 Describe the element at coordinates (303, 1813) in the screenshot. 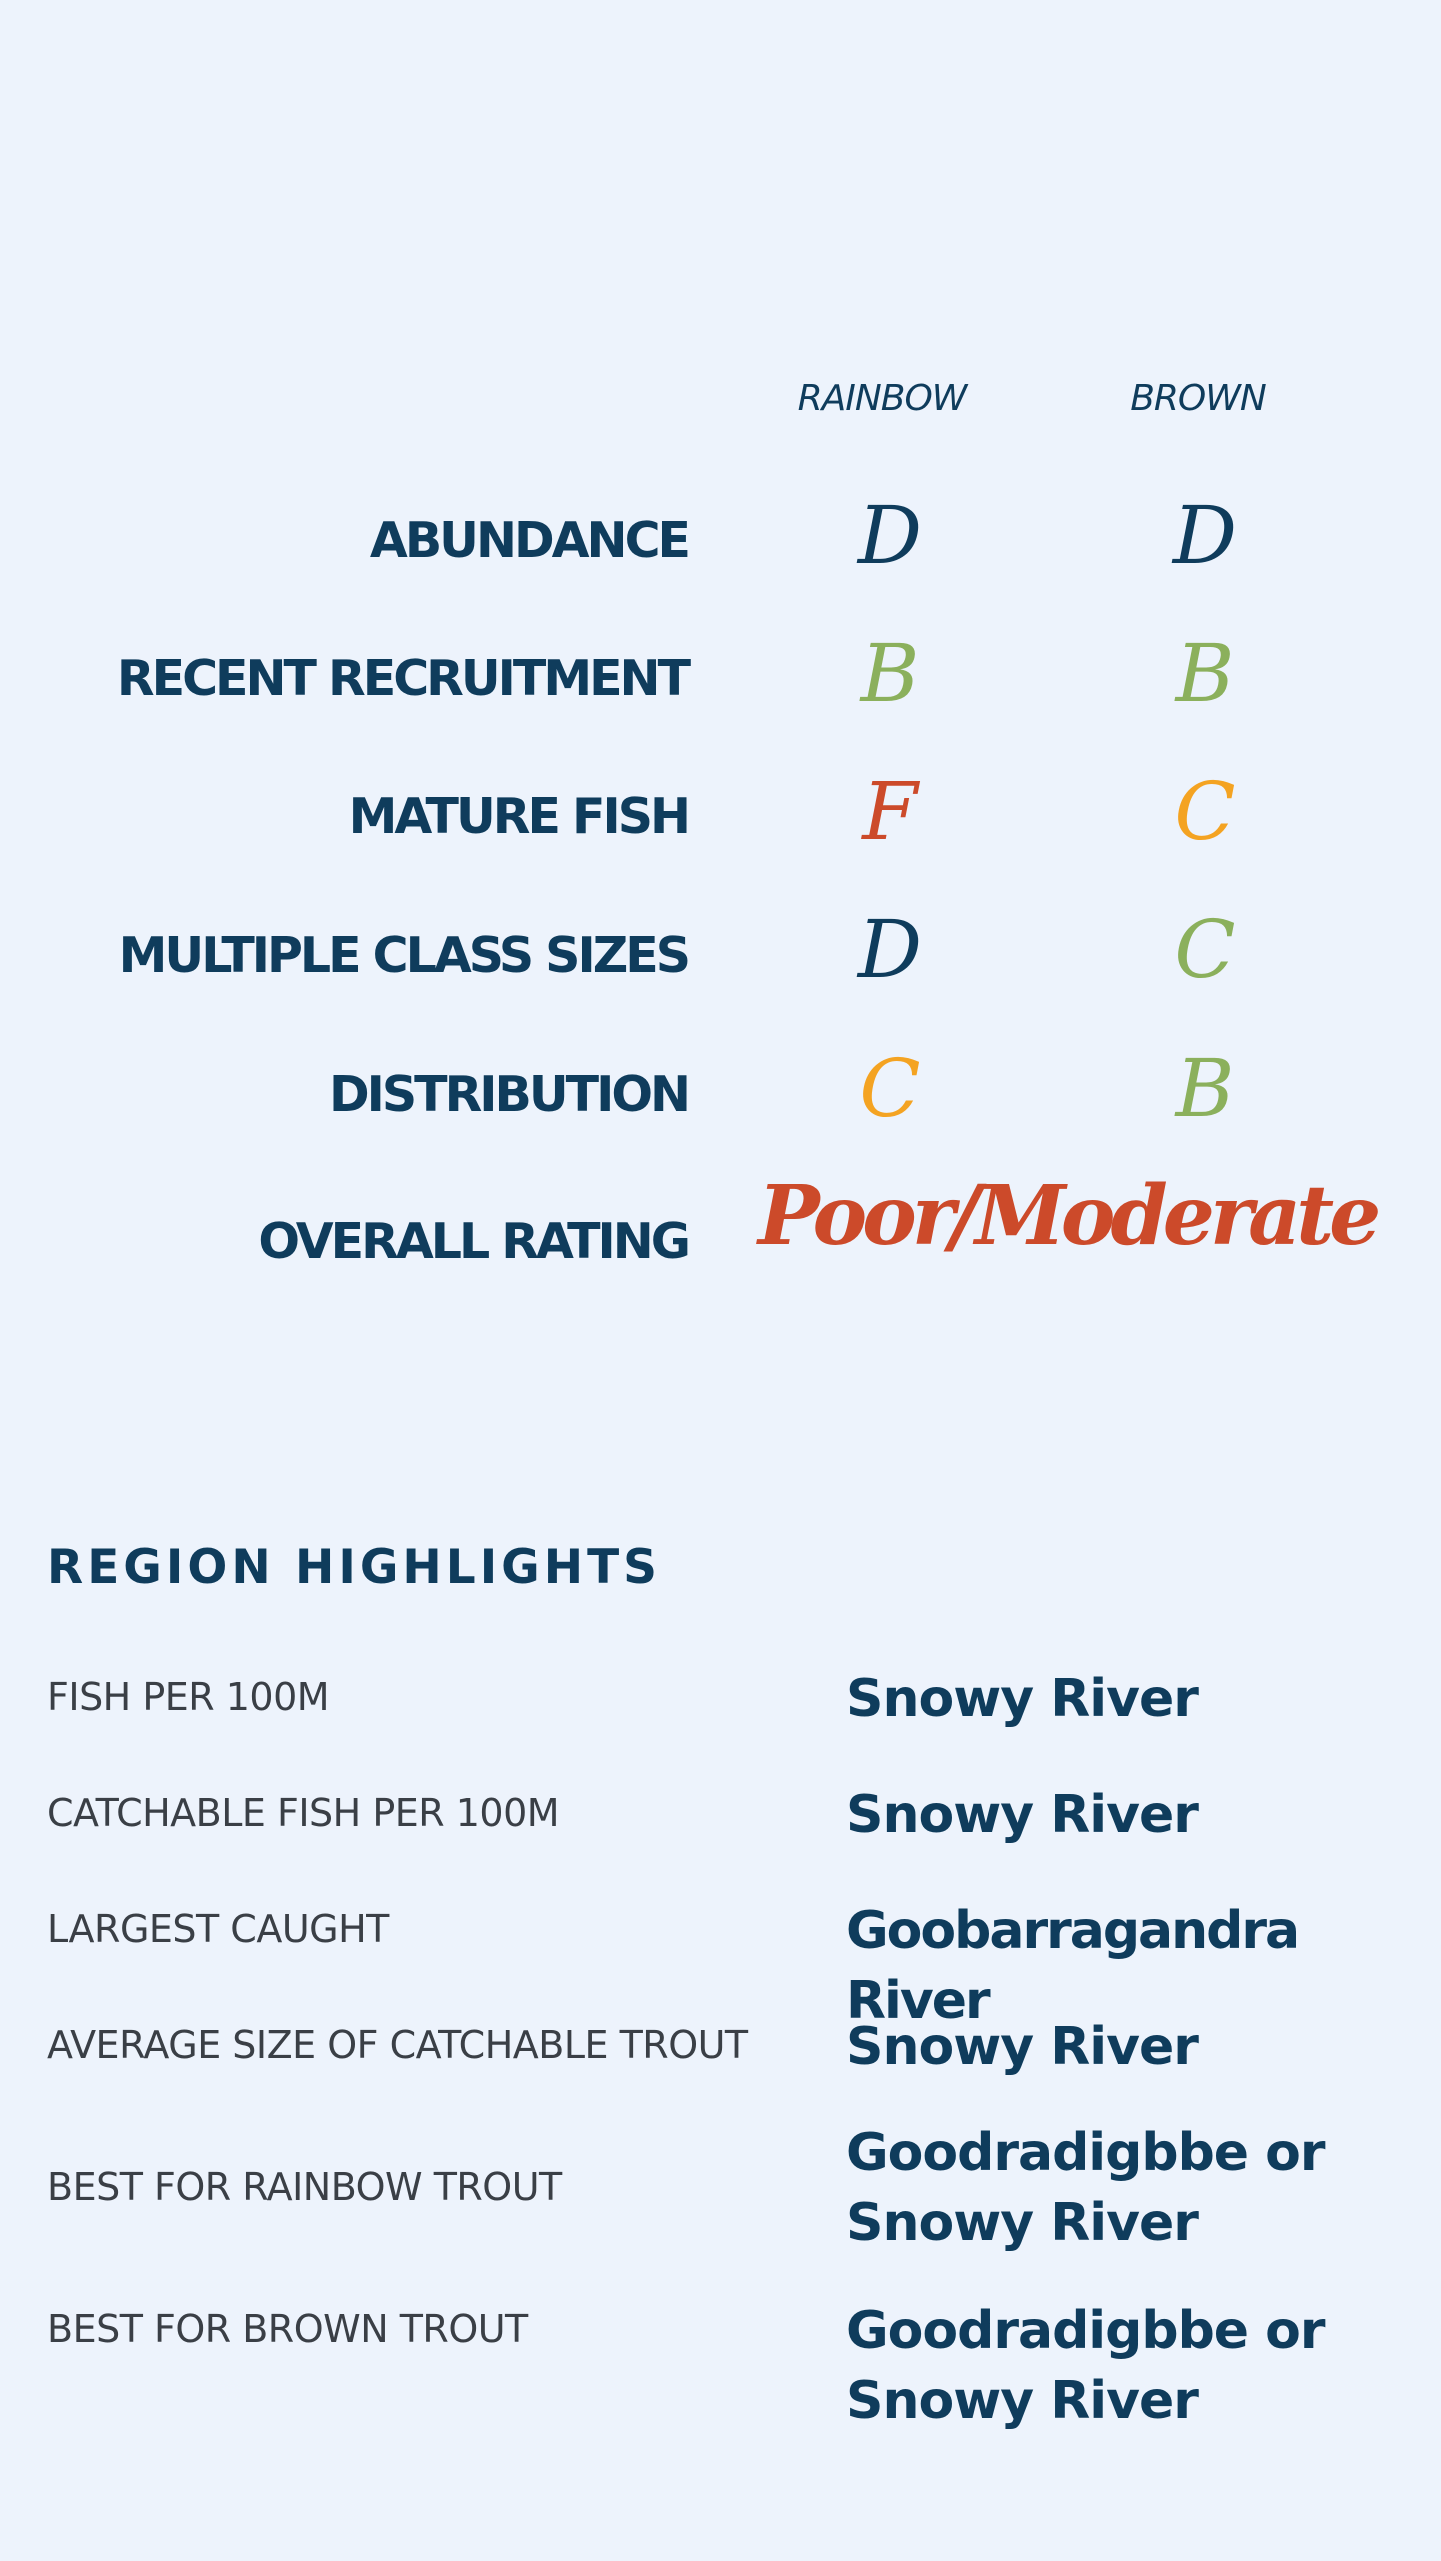

I see `highlight-label: CATCHABLE FISH PER 100M` at that location.